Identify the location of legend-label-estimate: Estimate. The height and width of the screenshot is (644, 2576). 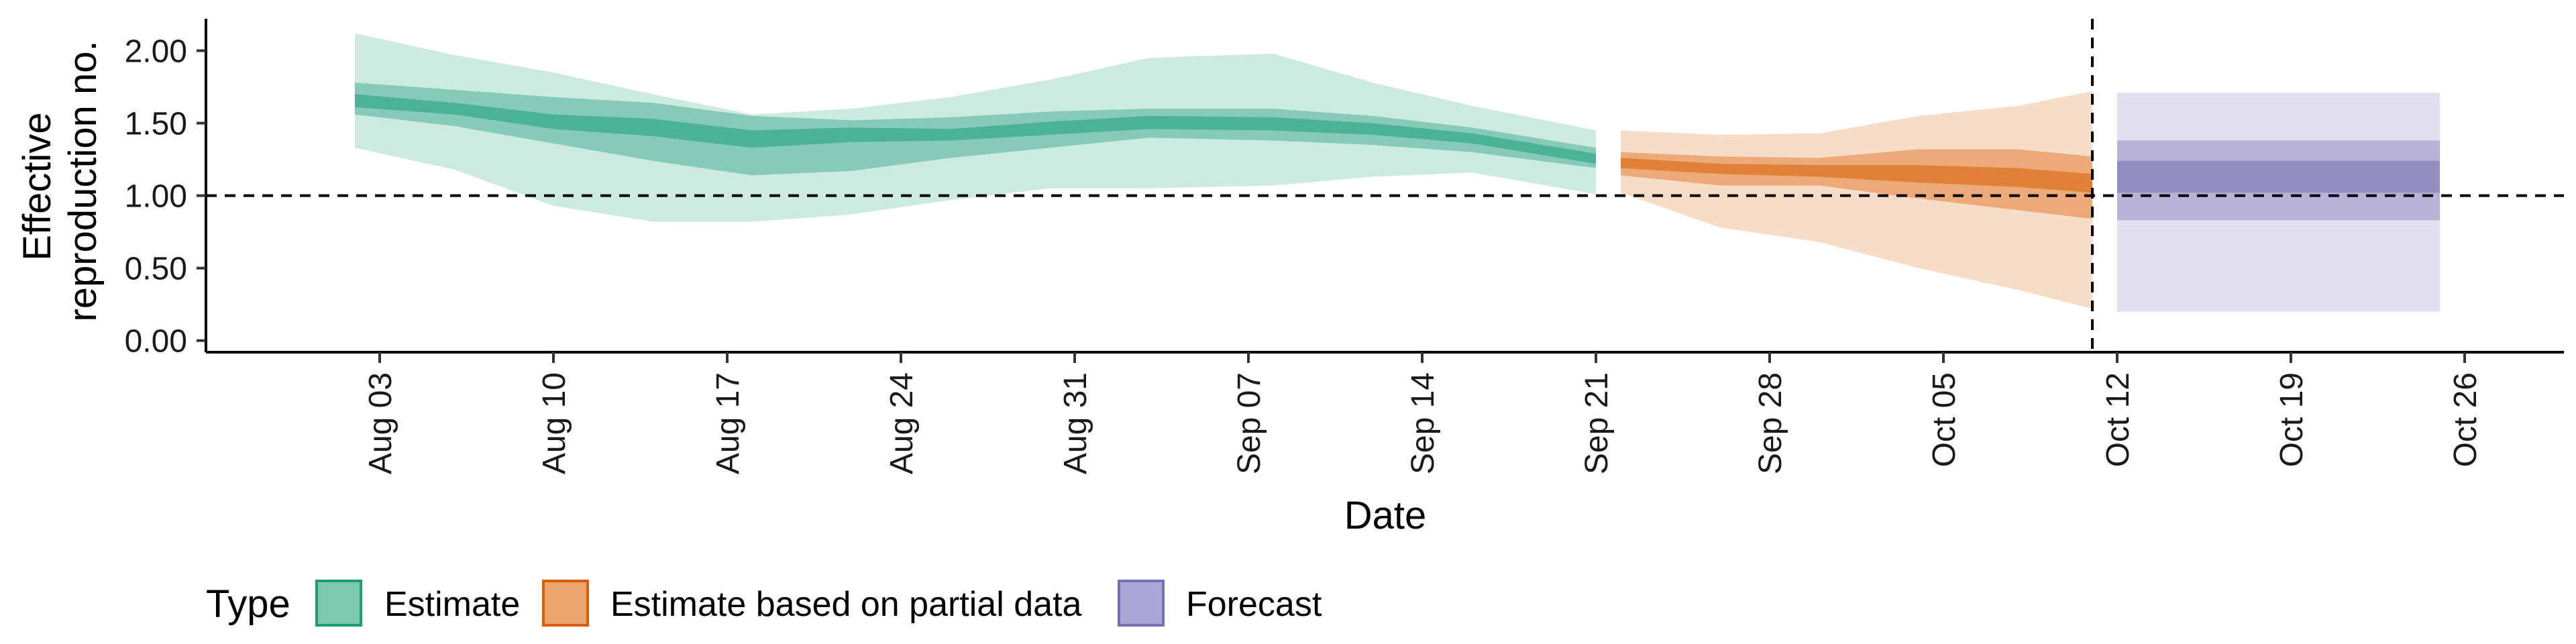
(452, 604).